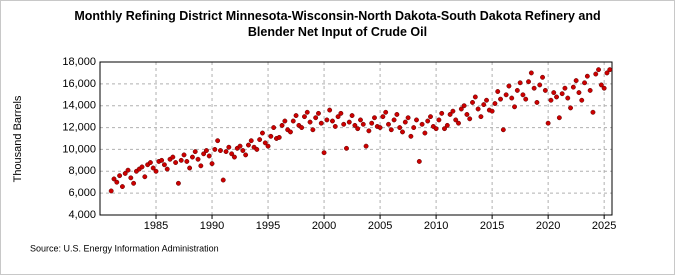 The width and height of the screenshot is (675, 275). I want to click on y-tick-label: 10,000, so click(79, 149).